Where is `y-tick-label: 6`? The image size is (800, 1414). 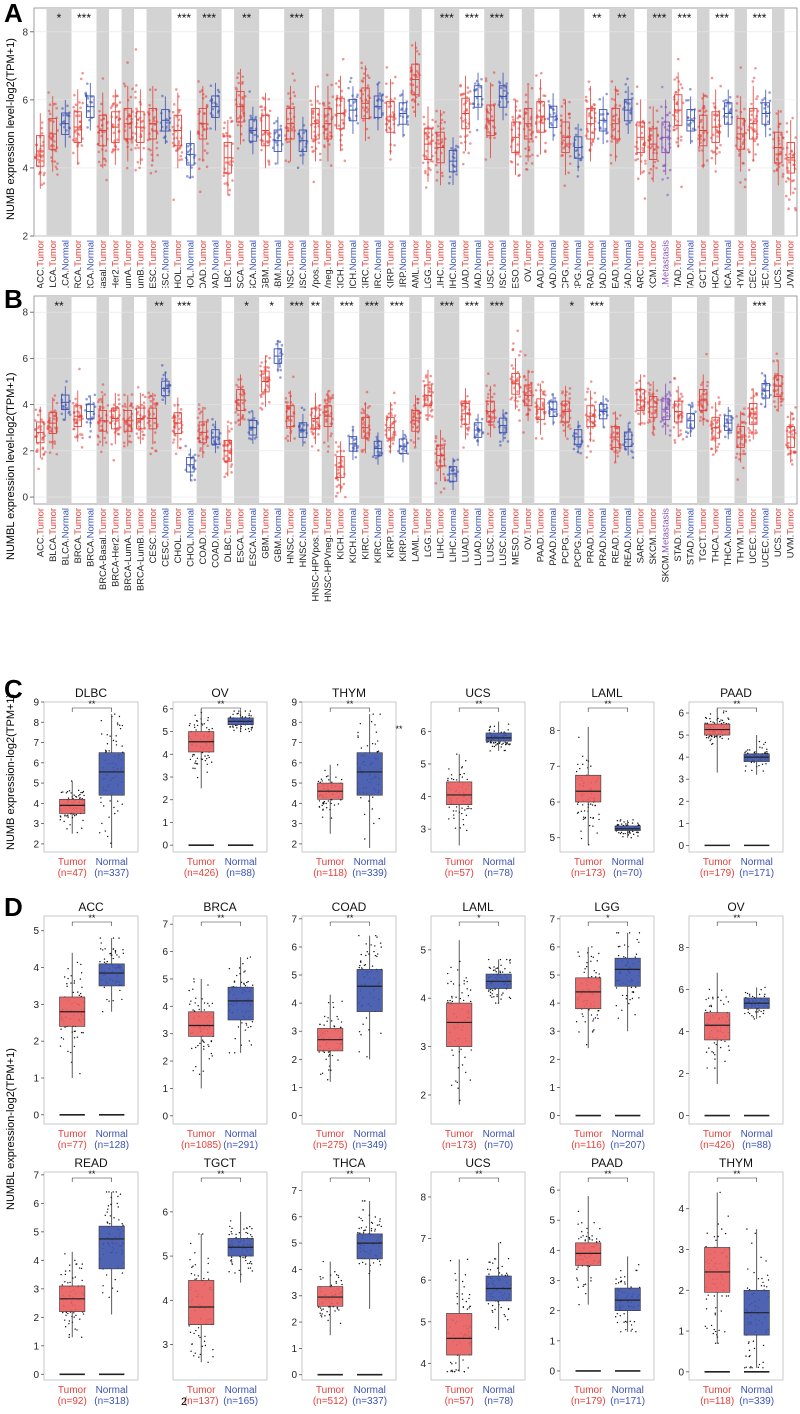 y-tick-label: 6 is located at coordinates (36, 763).